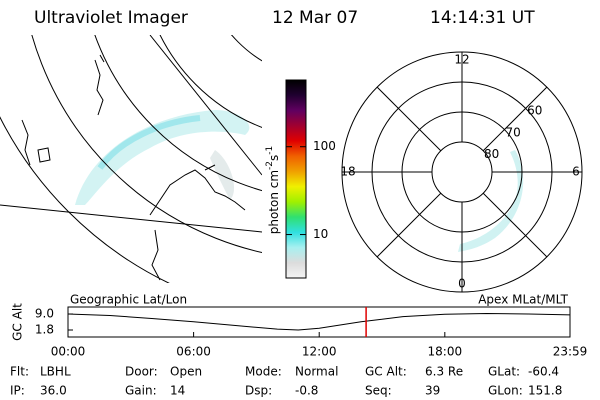  What do you see at coordinates (270, 165) in the screenshot?
I see `colorbar-label-exp: -2` at bounding box center [270, 165].